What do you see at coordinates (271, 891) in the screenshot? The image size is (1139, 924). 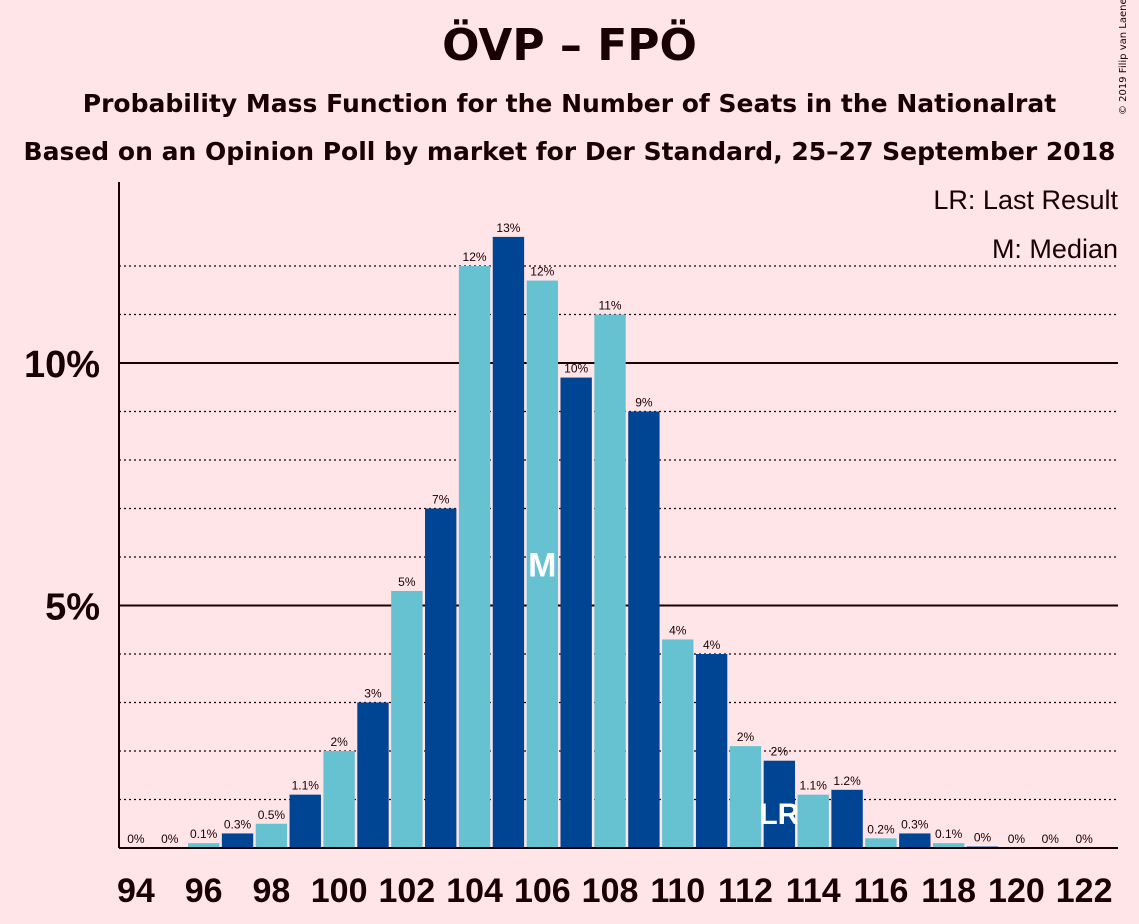 I see `x-tick-label: 98` at bounding box center [271, 891].